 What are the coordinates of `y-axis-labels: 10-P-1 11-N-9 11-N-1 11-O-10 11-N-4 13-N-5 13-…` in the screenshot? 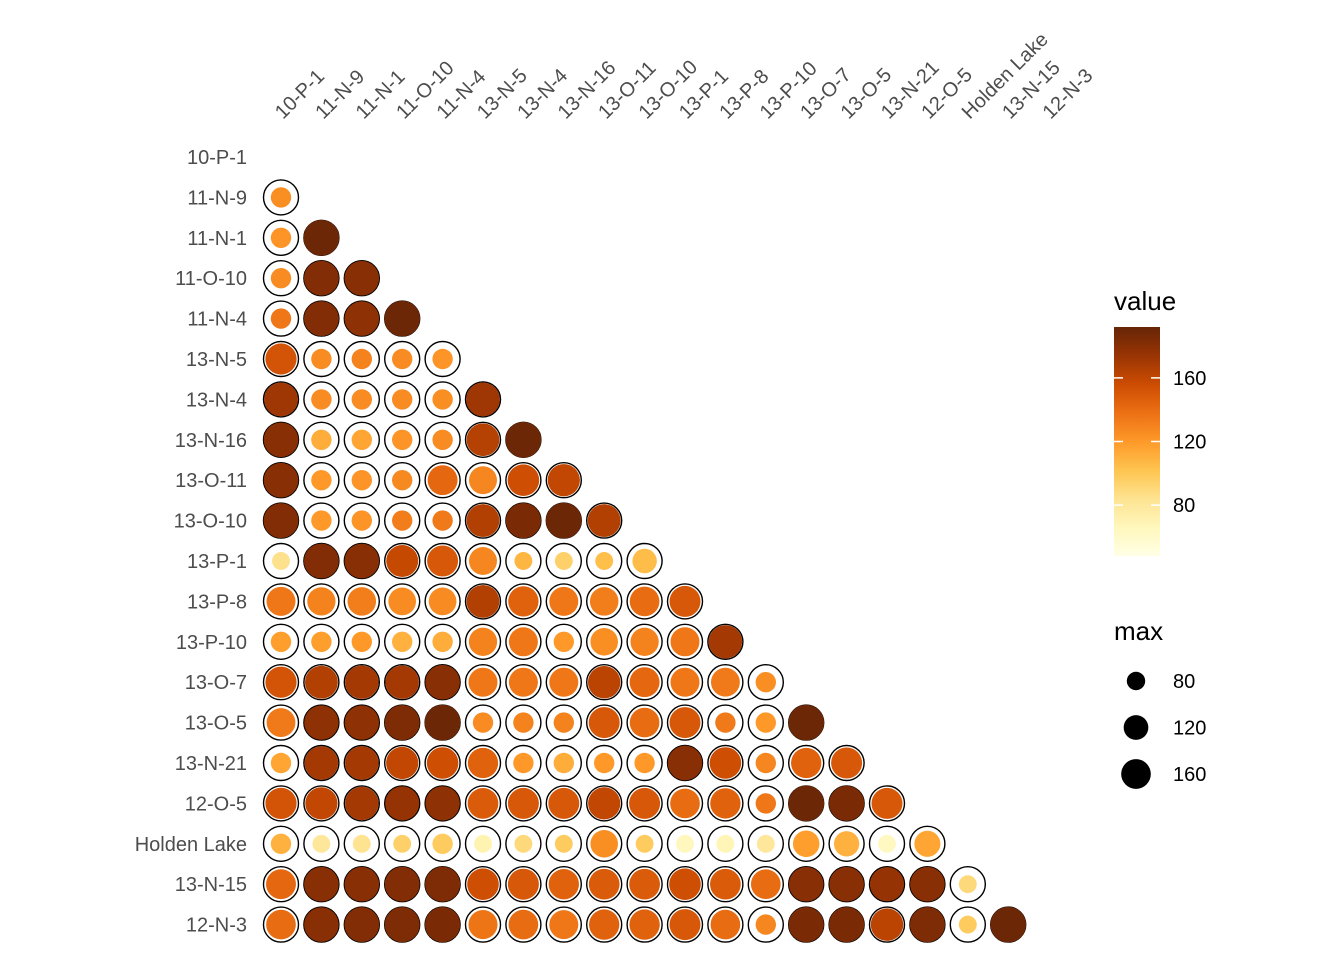 It's located at (191, 542).